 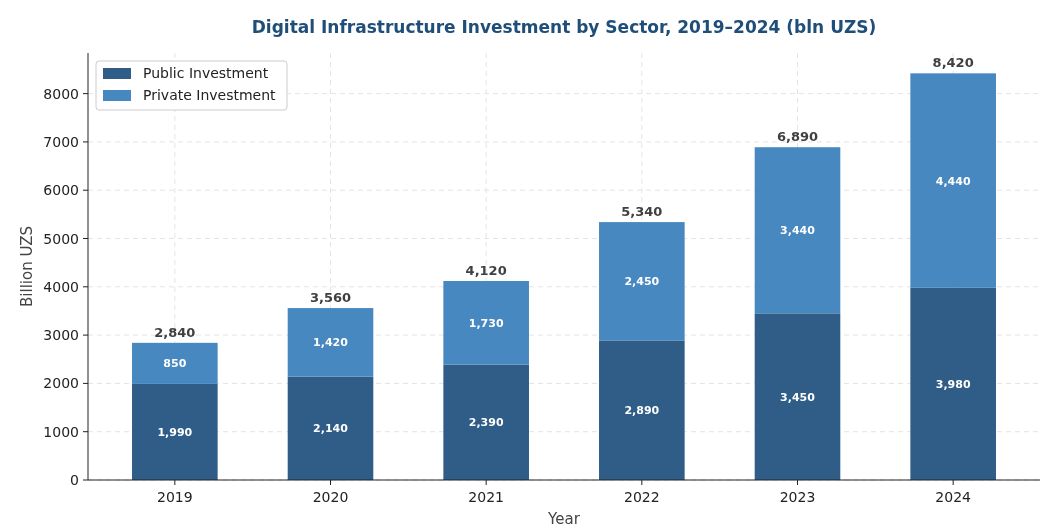 What do you see at coordinates (175, 332) in the screenshot?
I see `total-label: 2,840` at bounding box center [175, 332].